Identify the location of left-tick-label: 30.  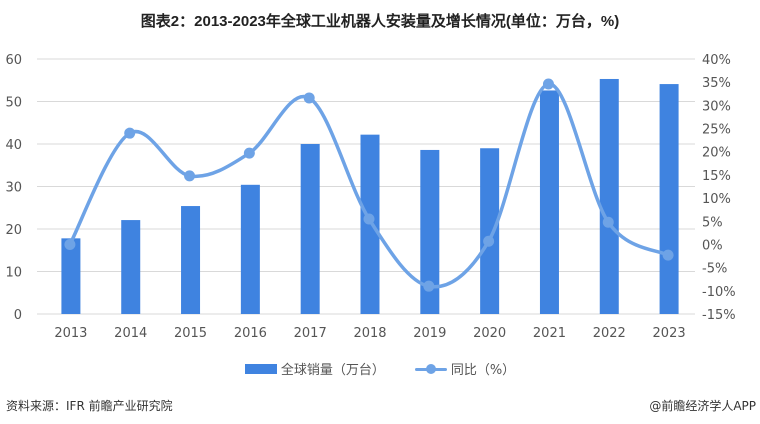
(13, 188).